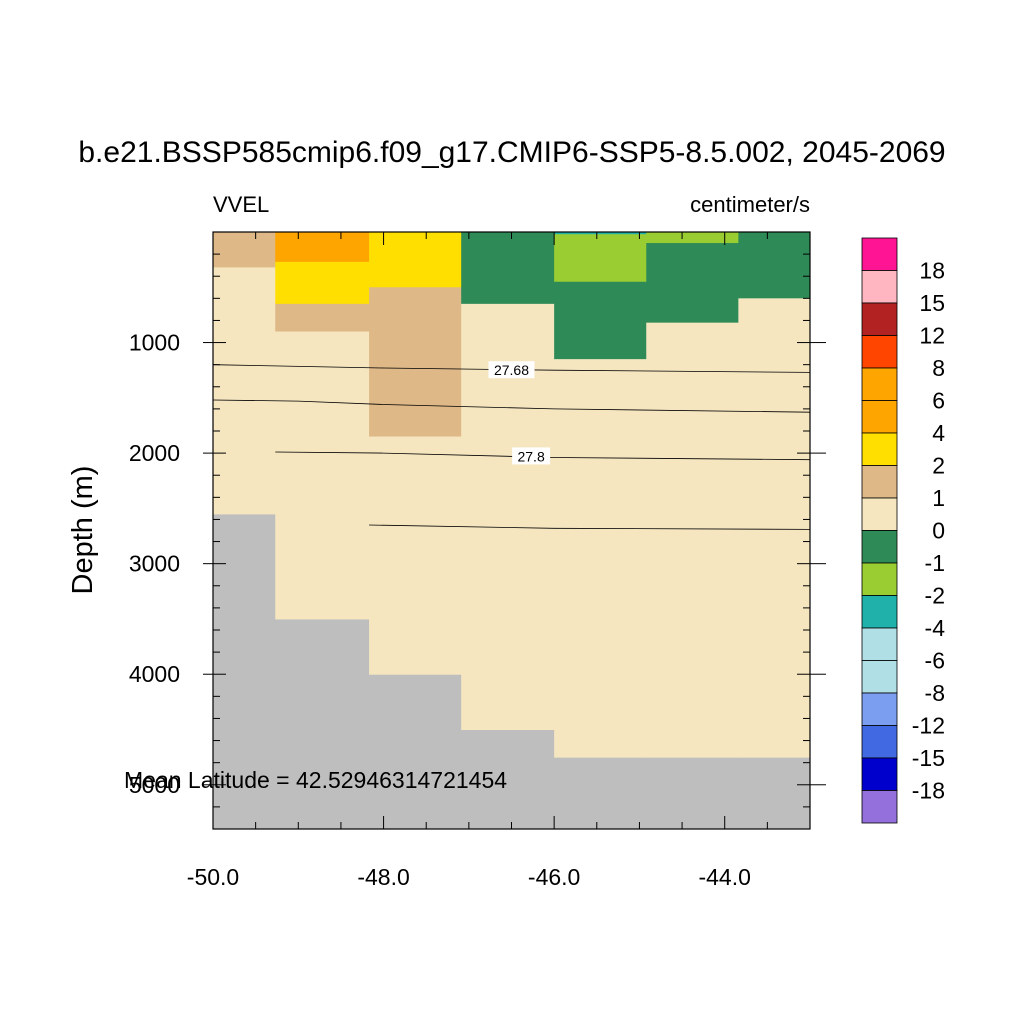 The image size is (1024, 1024). What do you see at coordinates (938, 368) in the screenshot?
I see `colorbar-label: 8` at bounding box center [938, 368].